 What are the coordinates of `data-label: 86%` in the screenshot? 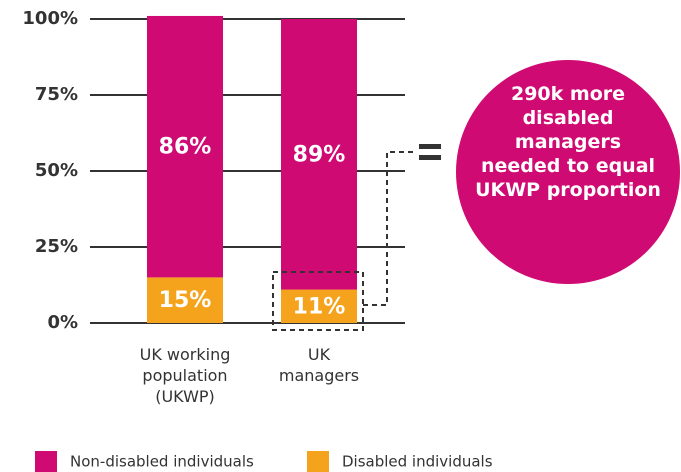 It's located at (185, 147).